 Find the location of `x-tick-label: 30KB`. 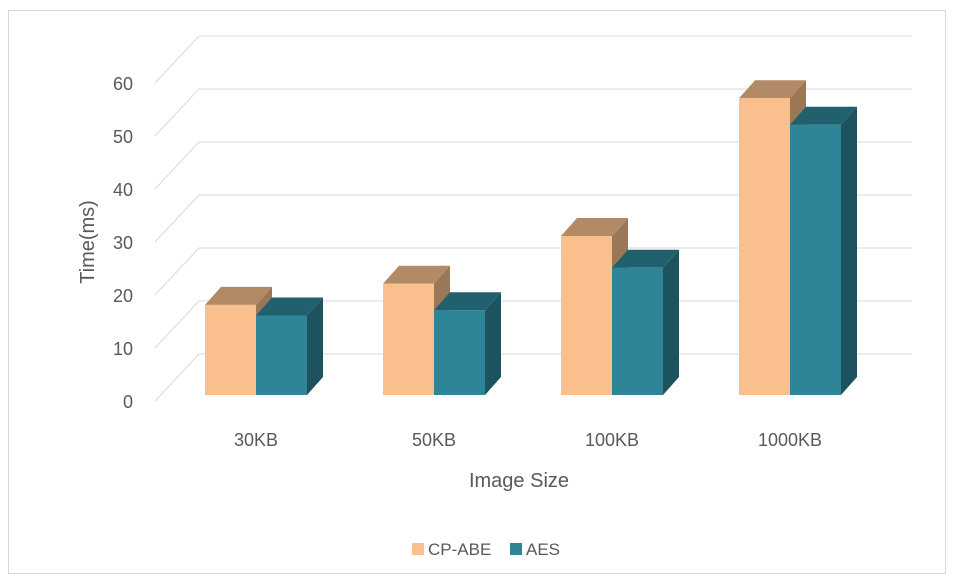

x-tick-label: 30KB is located at coordinates (256, 440).